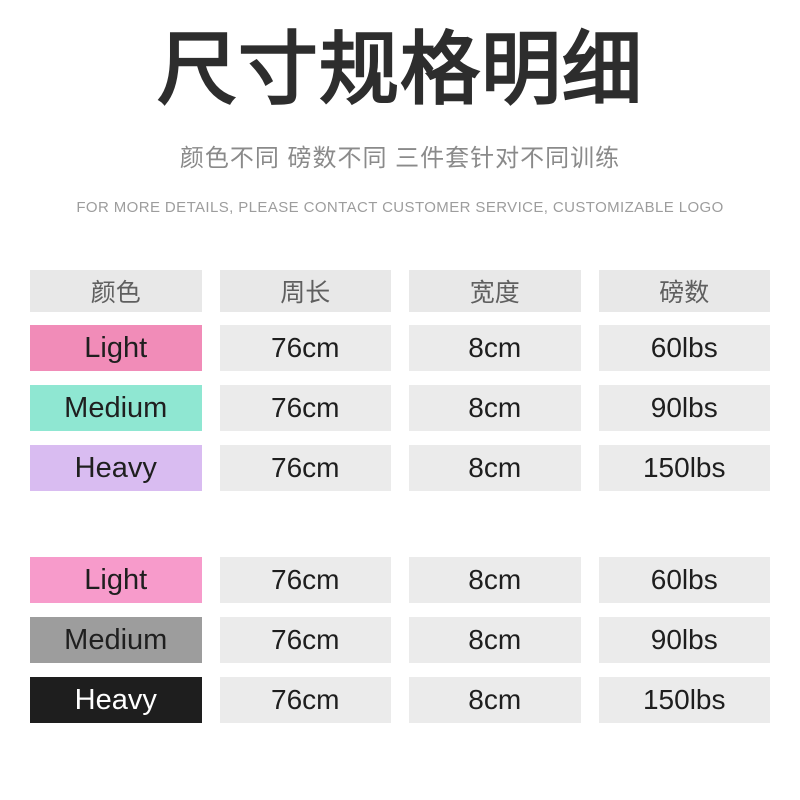 This screenshot has width=800, height=800. What do you see at coordinates (305, 291) in the screenshot?
I see `column-header-circumference: 周长` at bounding box center [305, 291].